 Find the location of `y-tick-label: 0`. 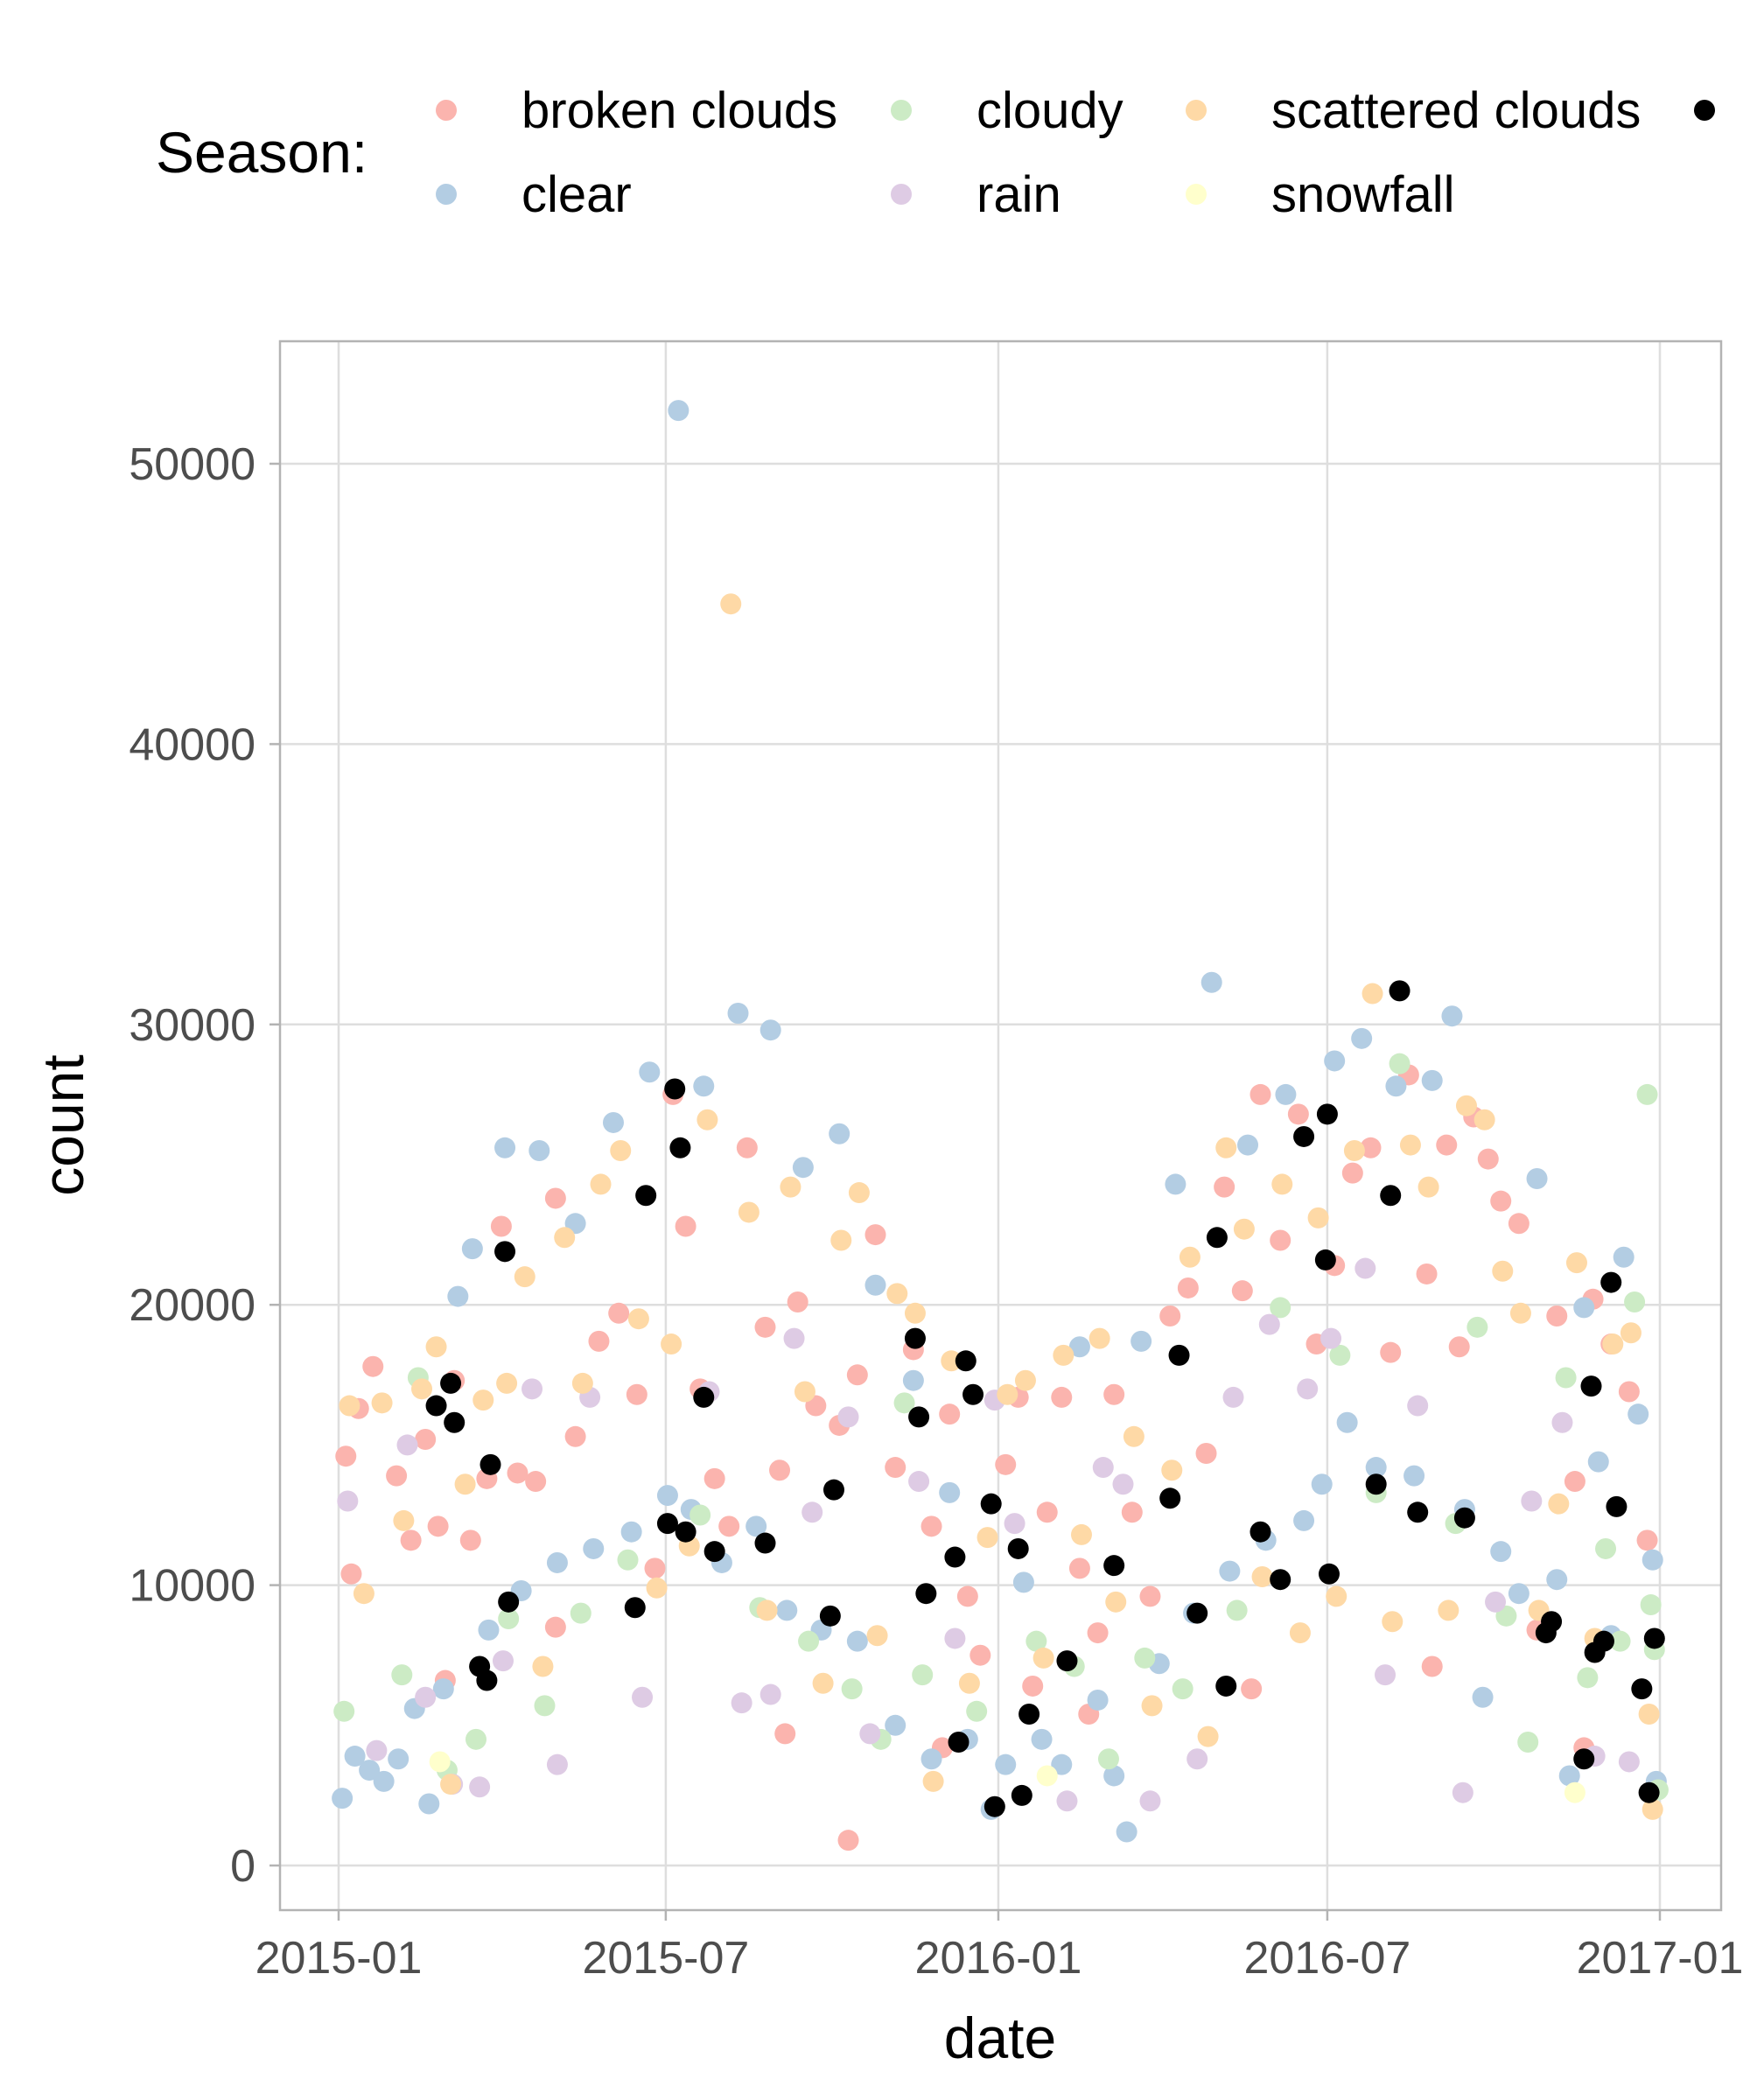

y-tick-label: 0 is located at coordinates (243, 1866).